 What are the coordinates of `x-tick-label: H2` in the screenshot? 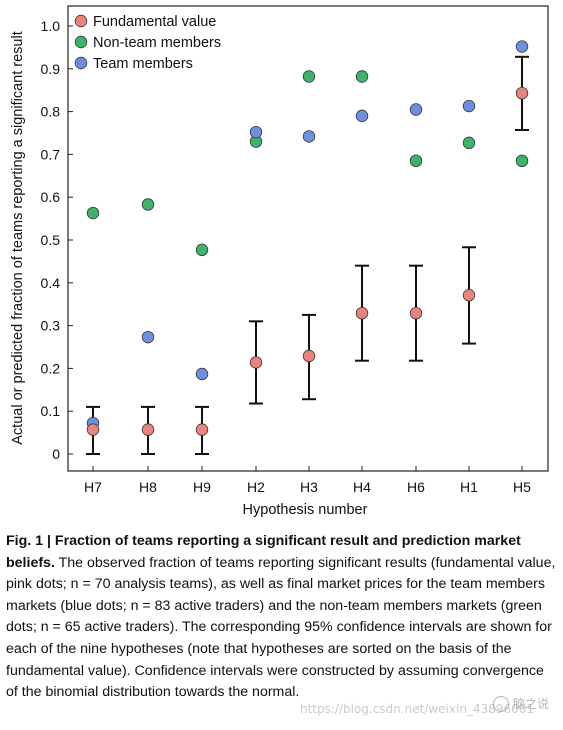 It's located at (256, 487).